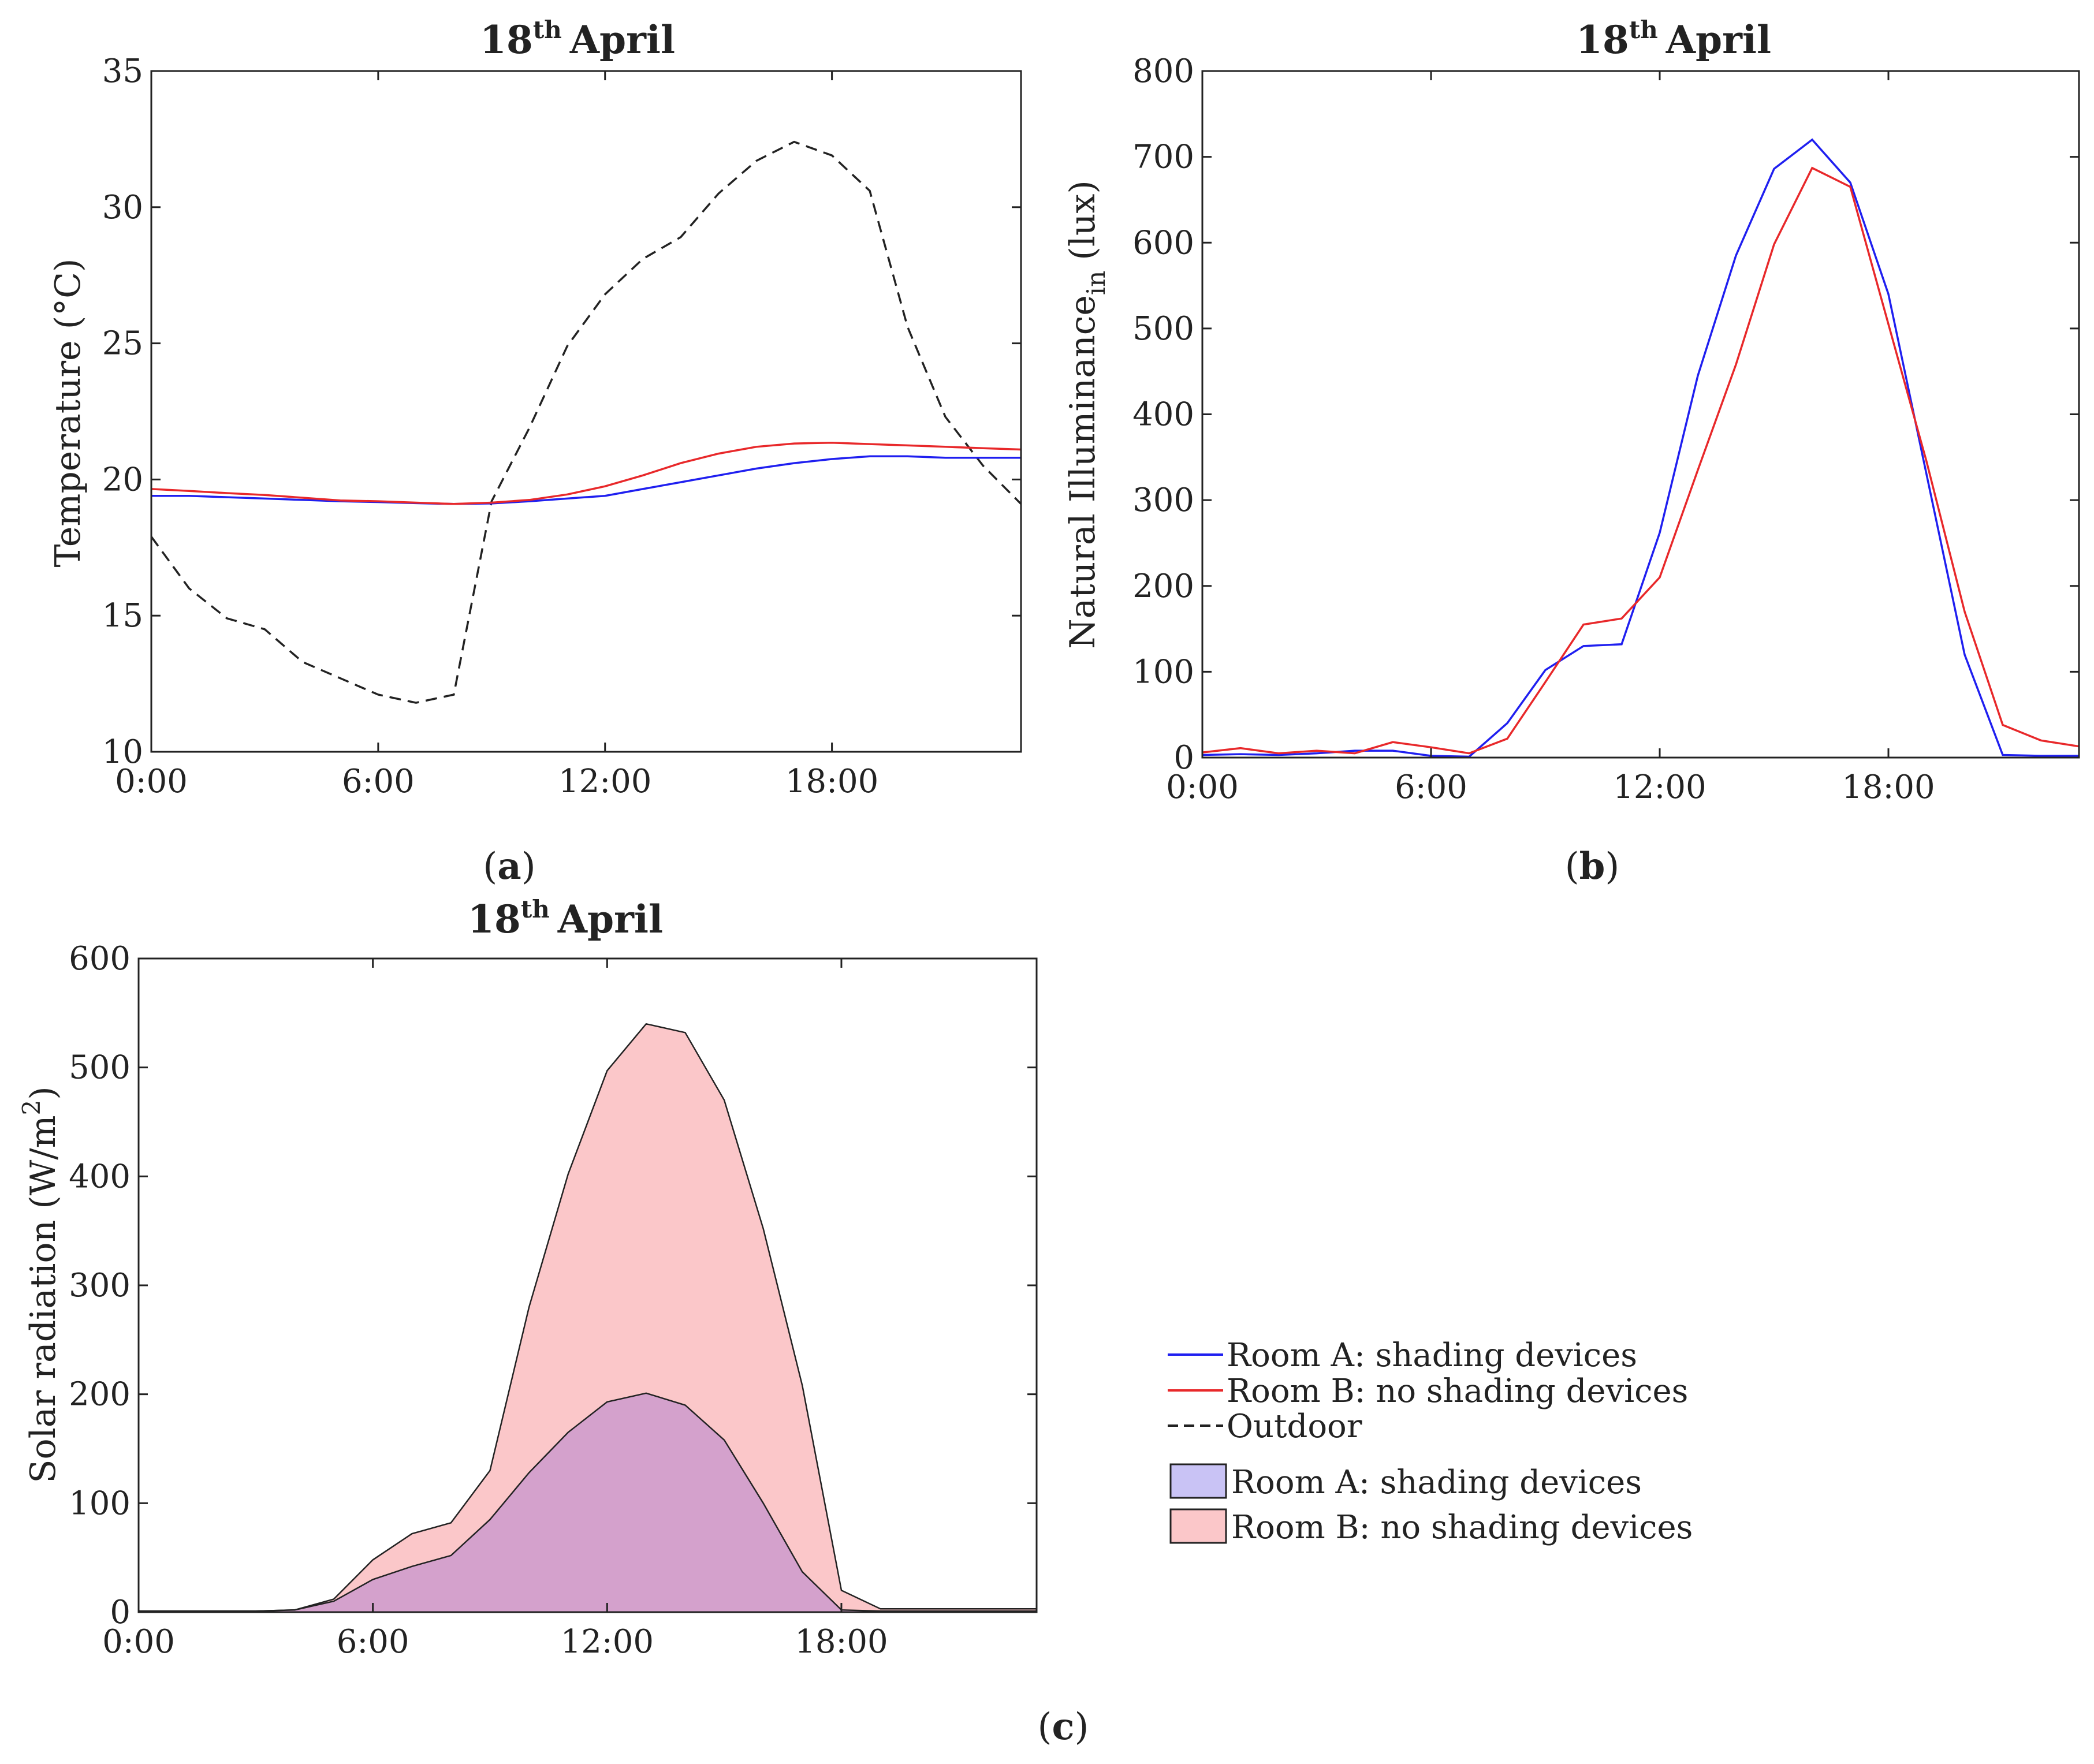 The width and height of the screenshot is (2094, 1764). I want to click on chart-b-series, so click(1640, 448).